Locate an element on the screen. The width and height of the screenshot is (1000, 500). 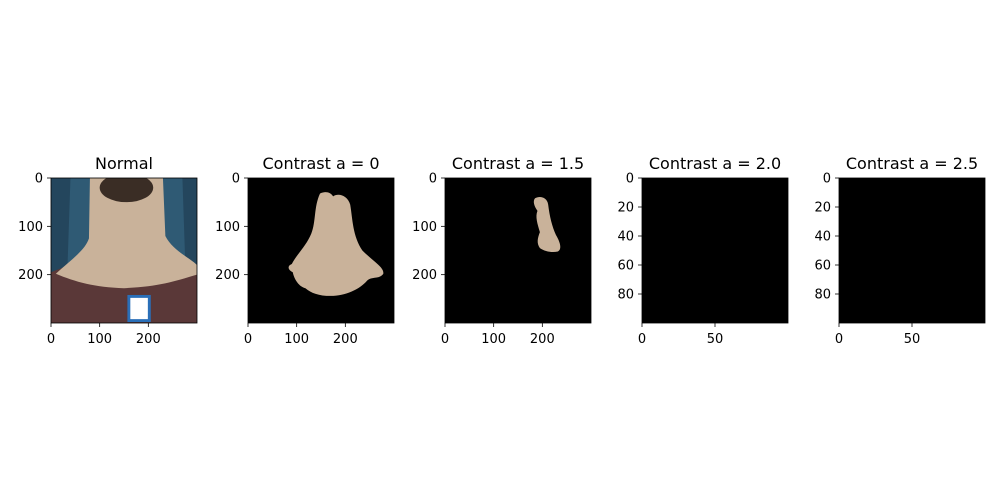
subplot-1: Normal 0 100 200 0 100 200 is located at coordinates (108, 250).